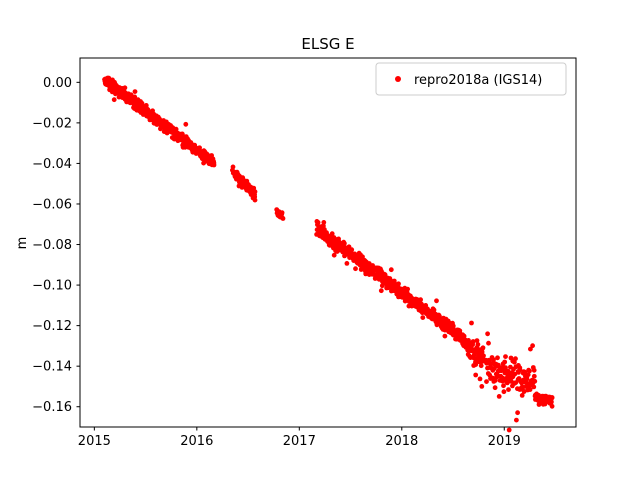  What do you see at coordinates (52, 204) in the screenshot?
I see `y-tick-label: −0.06` at bounding box center [52, 204].